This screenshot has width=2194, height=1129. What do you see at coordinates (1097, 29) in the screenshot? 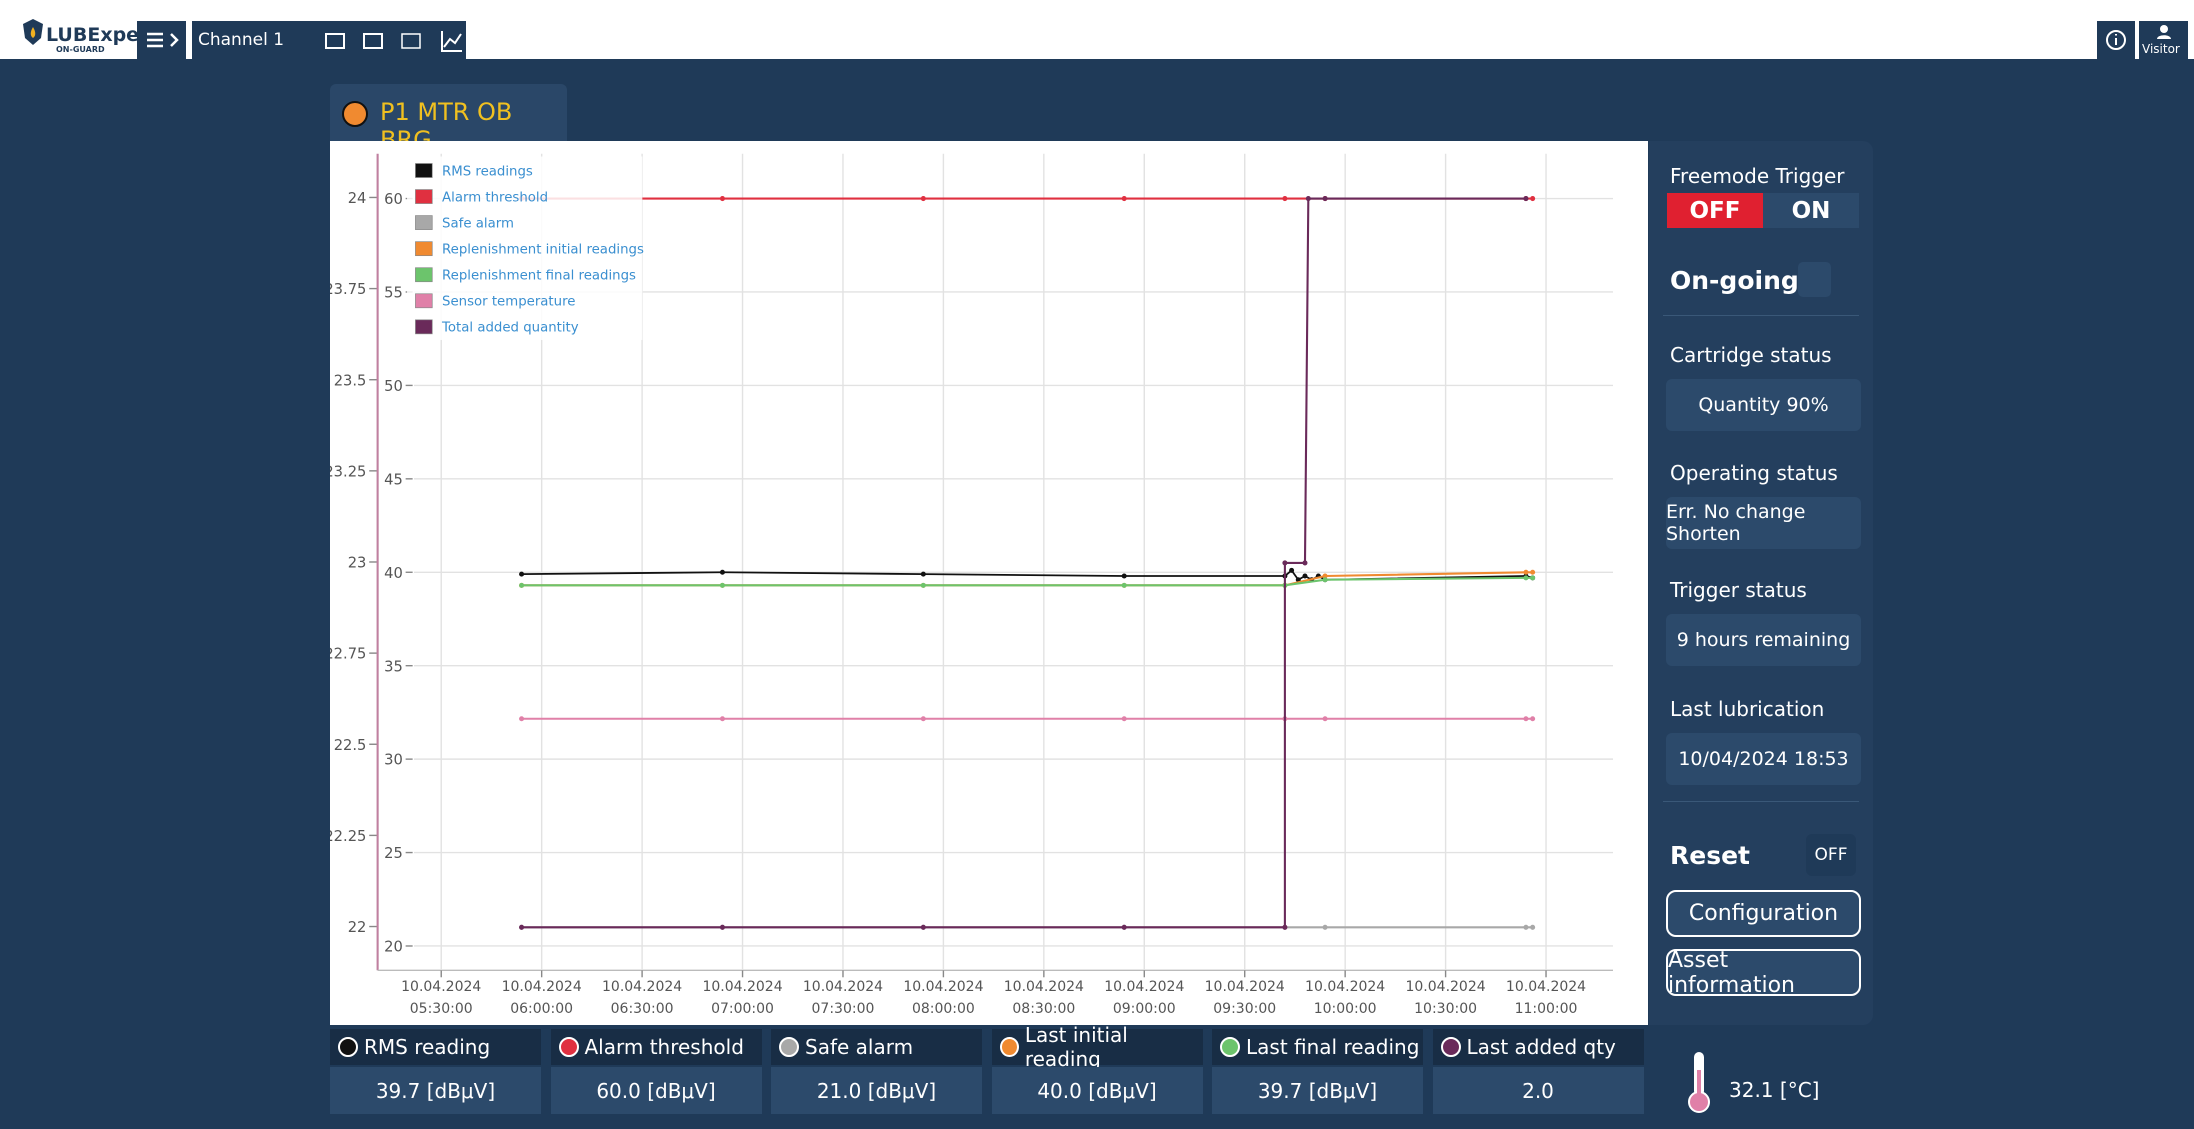
I see `top-bar: LUBExpert ON-GUARD Channel 1 Visitor` at bounding box center [1097, 29].